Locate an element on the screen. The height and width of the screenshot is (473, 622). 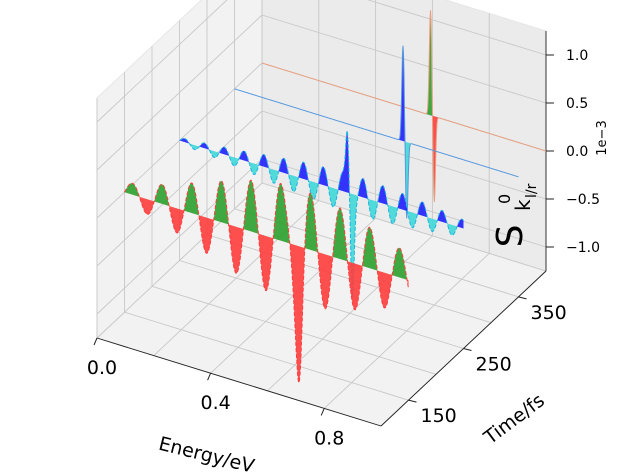
x-axis-line is located at coordinates (239, 382).